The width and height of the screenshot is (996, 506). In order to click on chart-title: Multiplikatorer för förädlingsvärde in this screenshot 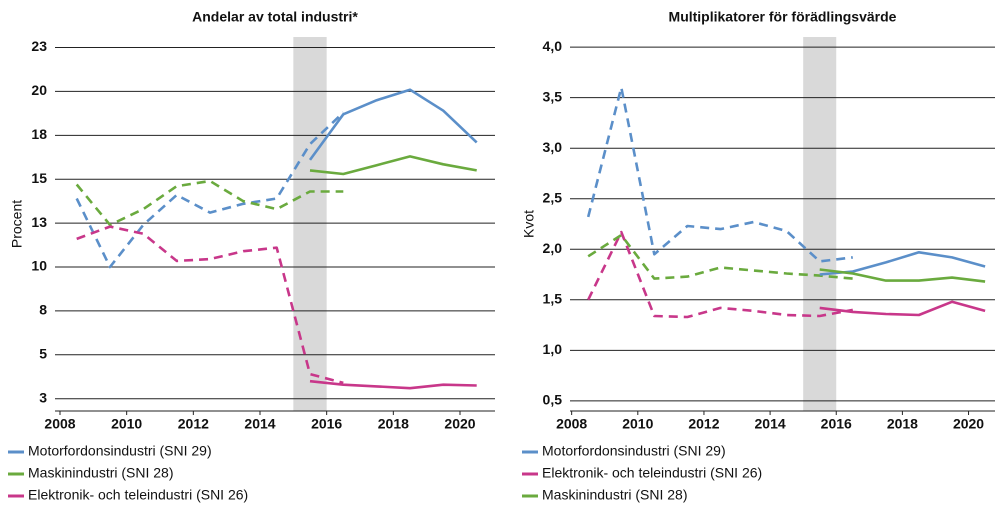, I will do `click(783, 17)`.